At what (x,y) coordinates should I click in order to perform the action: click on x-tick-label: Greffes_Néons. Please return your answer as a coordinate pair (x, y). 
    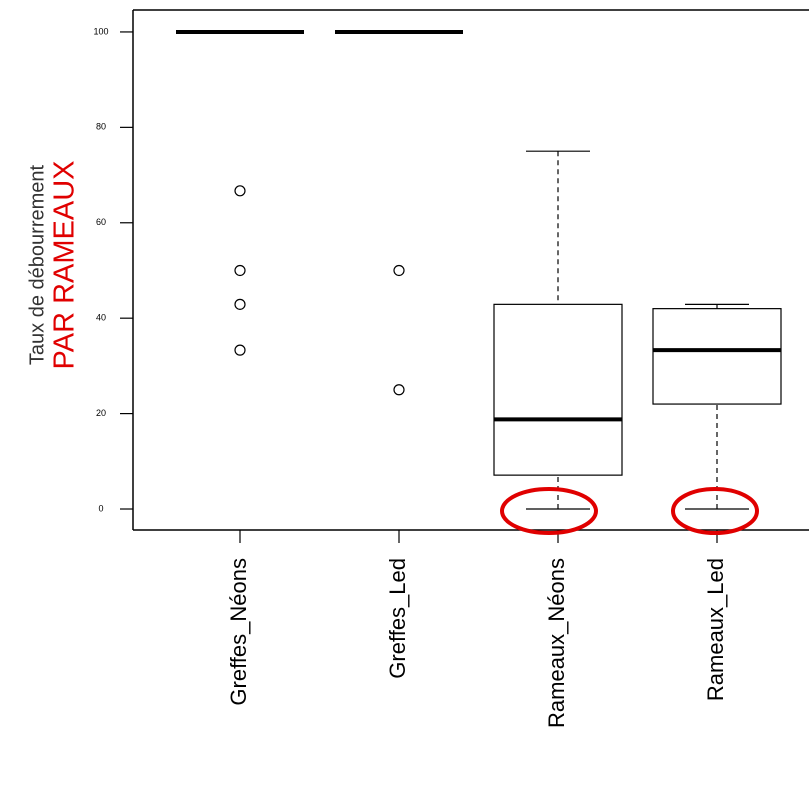
    Looking at the image, I should click on (238, 632).